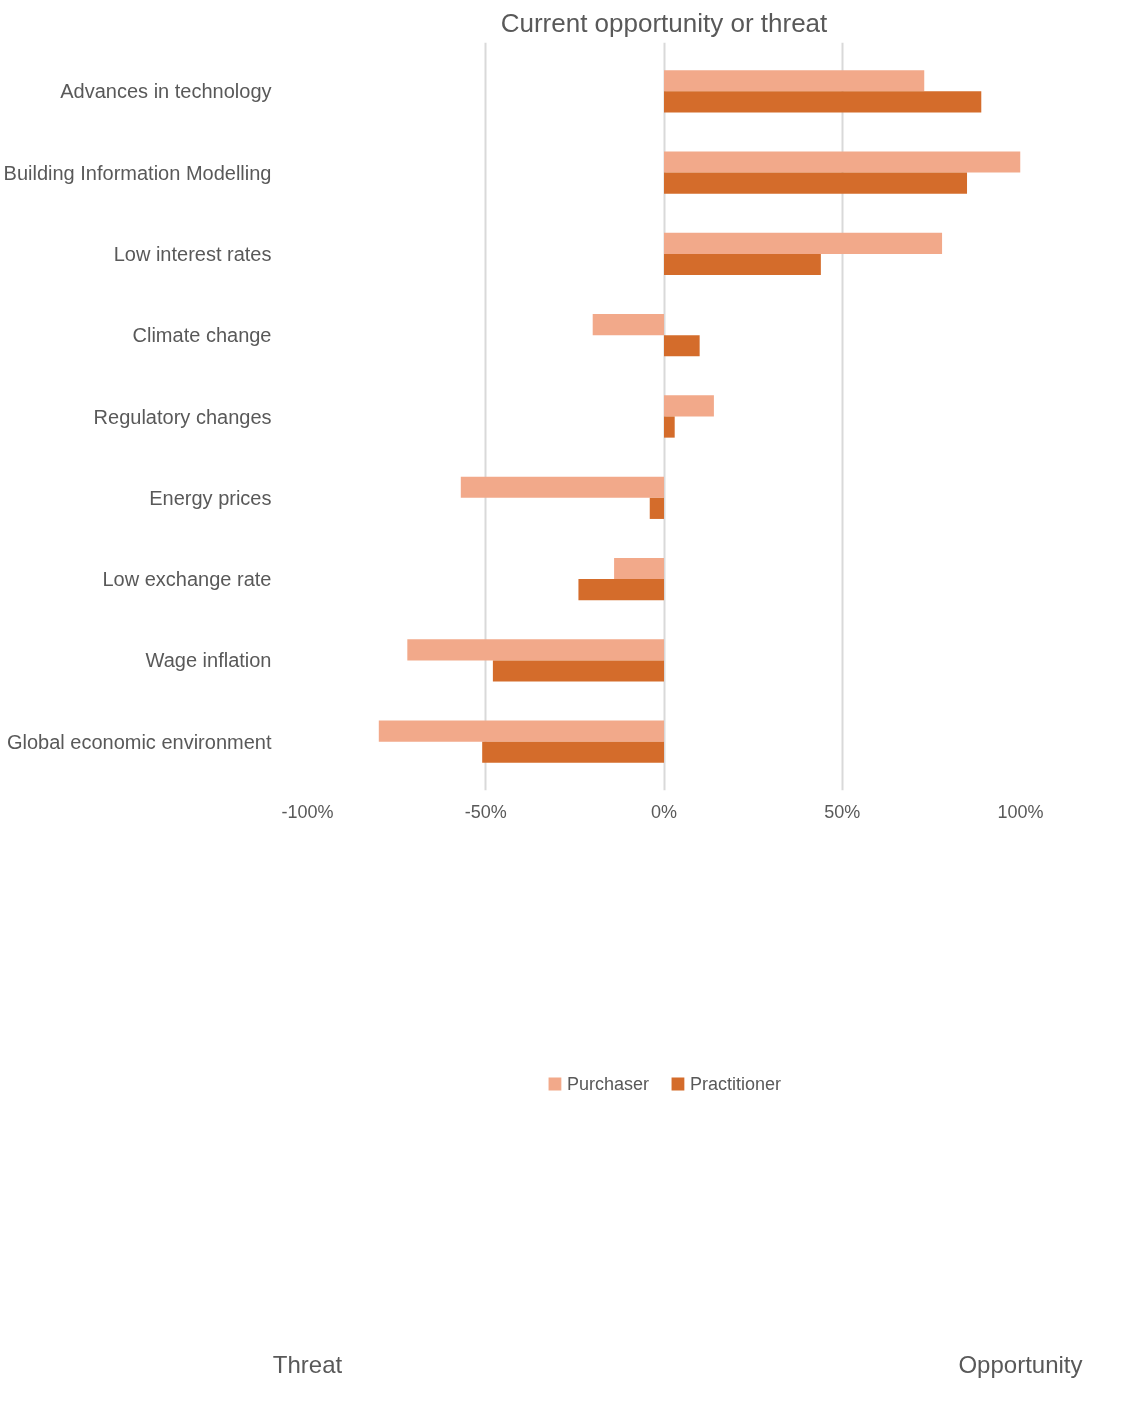 The width and height of the screenshot is (1134, 1425). What do you see at coordinates (187, 579) in the screenshot?
I see `y-tick-label: Low exchange rate` at bounding box center [187, 579].